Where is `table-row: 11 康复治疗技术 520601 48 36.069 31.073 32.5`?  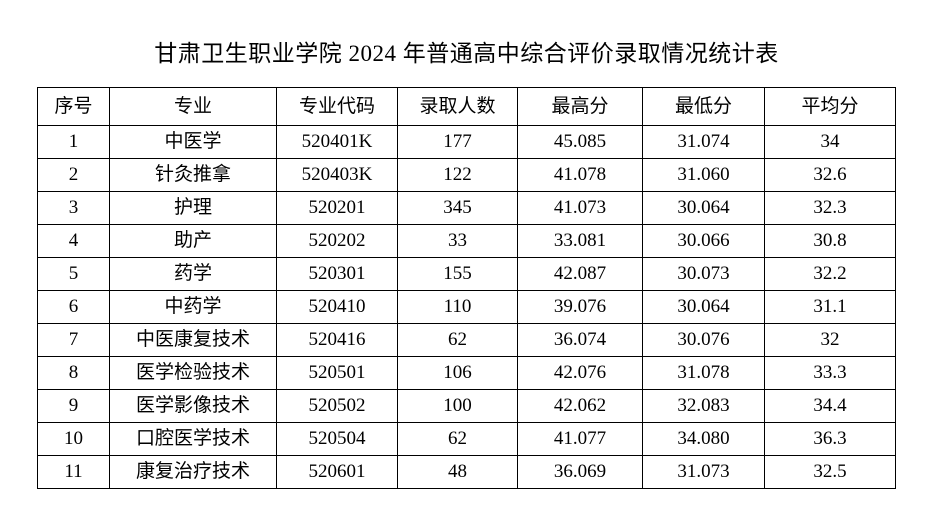
table-row: 11 康复治疗技术 520601 48 36.069 31.073 32.5 is located at coordinates (466, 472).